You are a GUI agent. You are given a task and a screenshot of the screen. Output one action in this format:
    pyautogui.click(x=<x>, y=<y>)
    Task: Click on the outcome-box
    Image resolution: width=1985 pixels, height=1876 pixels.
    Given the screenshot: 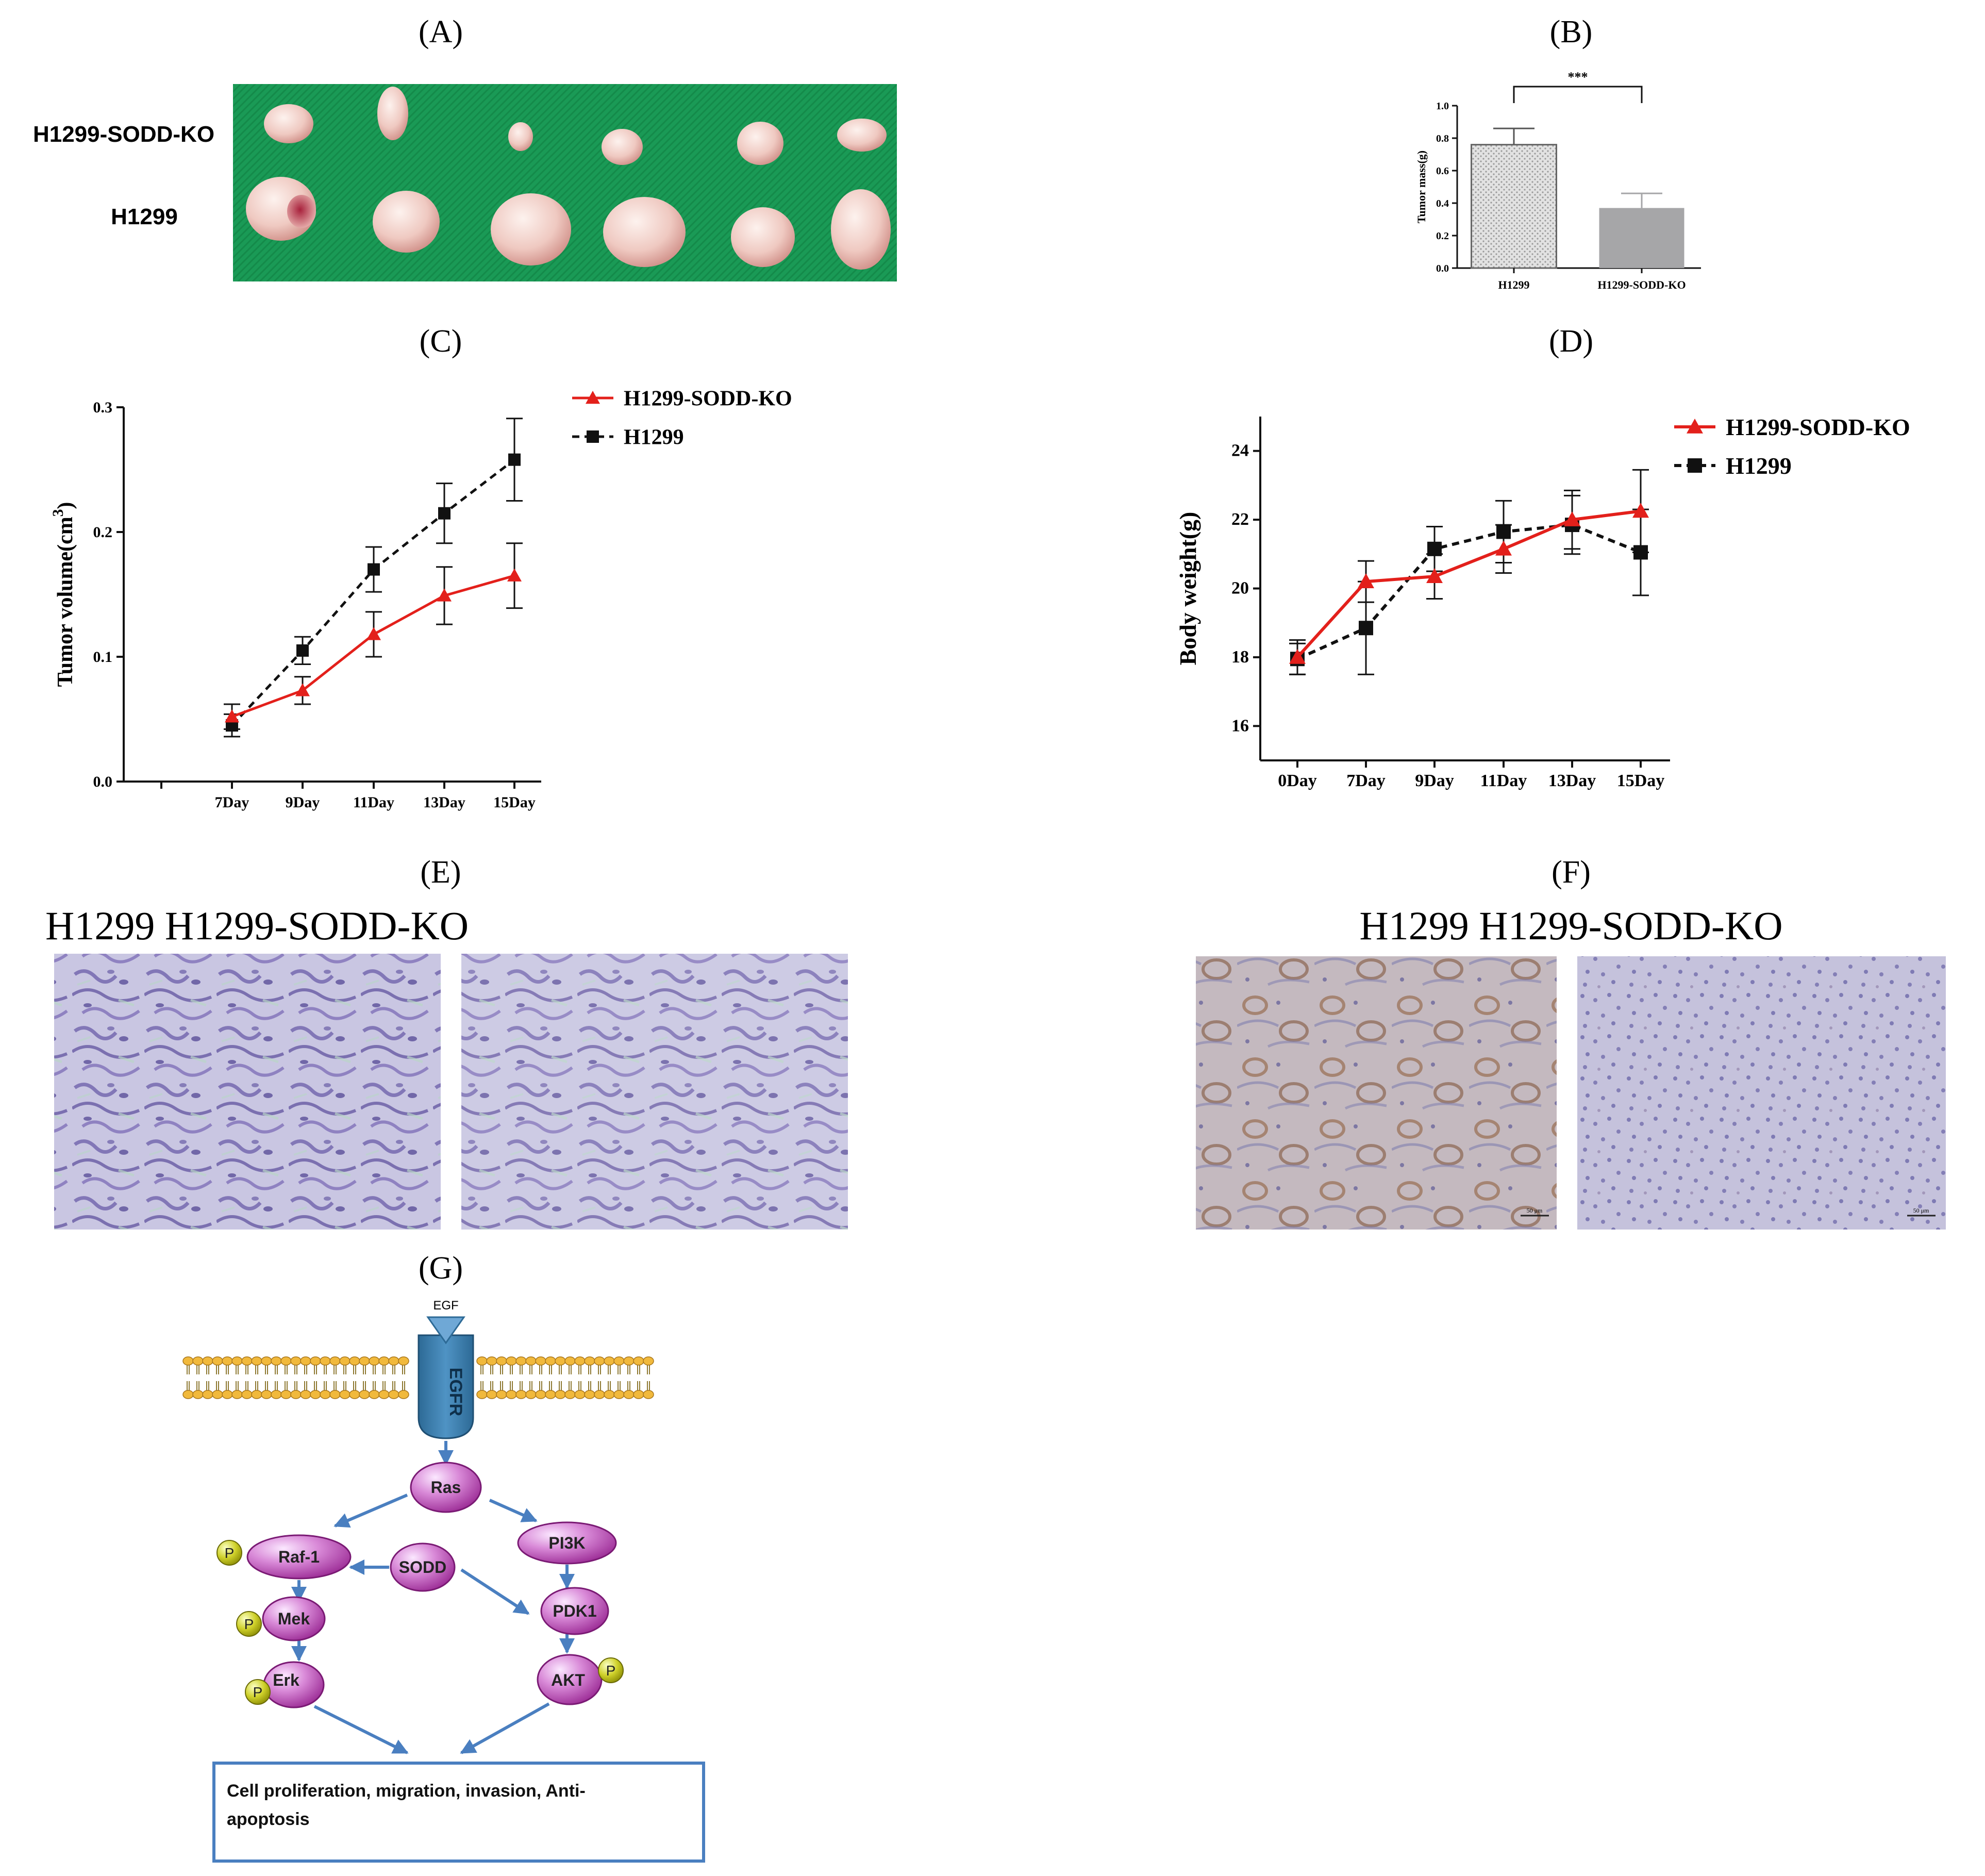 What is the action you would take?
    pyautogui.click(x=458, y=1812)
    